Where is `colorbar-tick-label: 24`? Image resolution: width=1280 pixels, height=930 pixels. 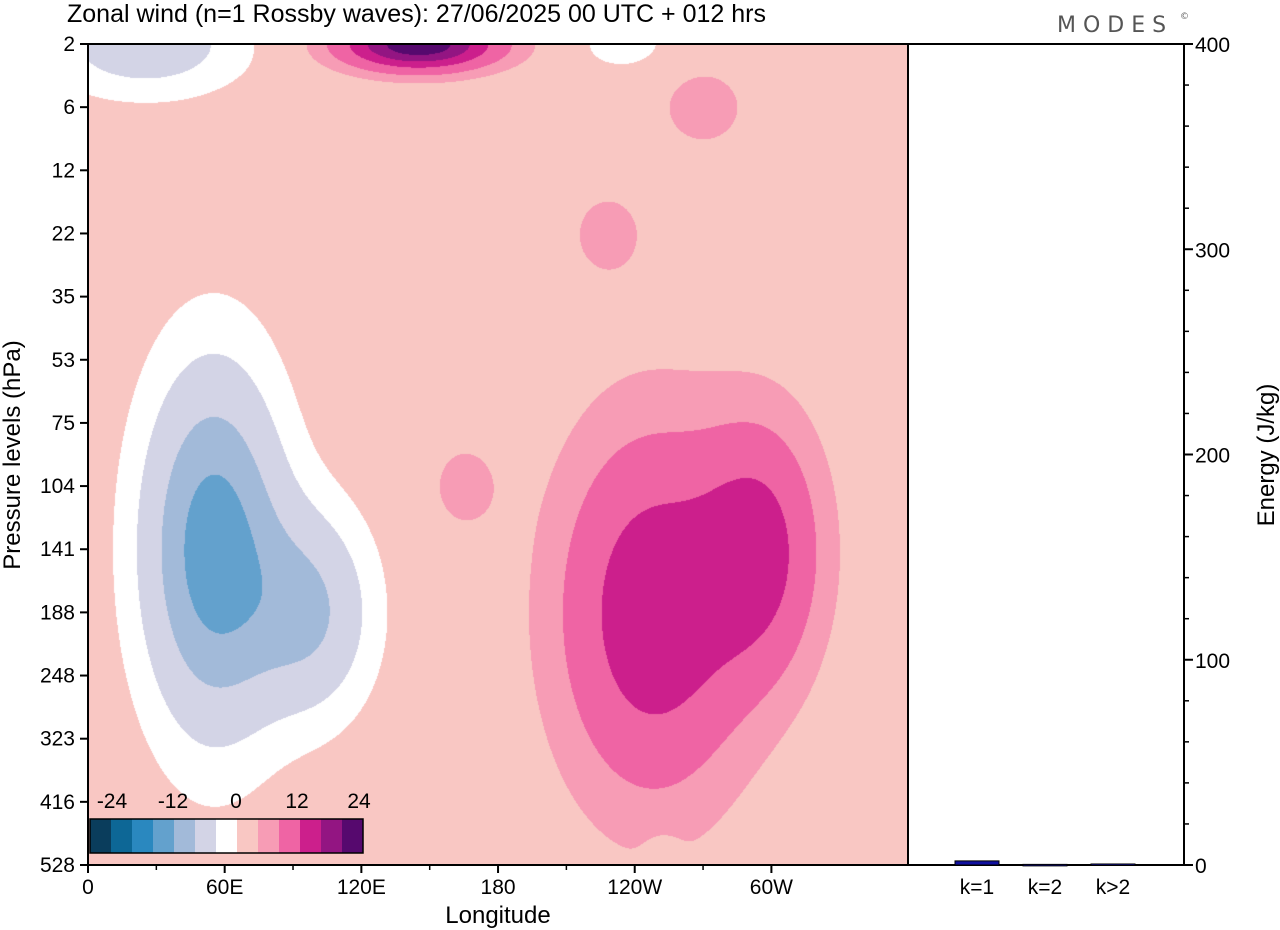 colorbar-tick-label: 24 is located at coordinates (359, 801).